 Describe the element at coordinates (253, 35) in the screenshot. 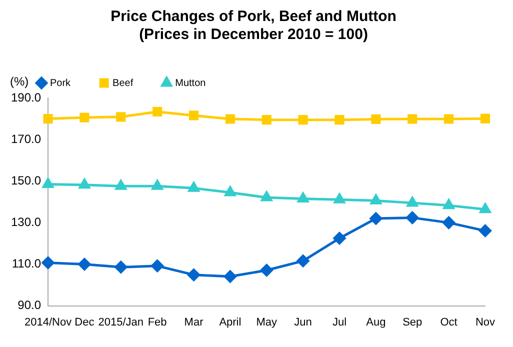

I see `chart-subtitle: (Prices in December 2010 = 100)` at that location.